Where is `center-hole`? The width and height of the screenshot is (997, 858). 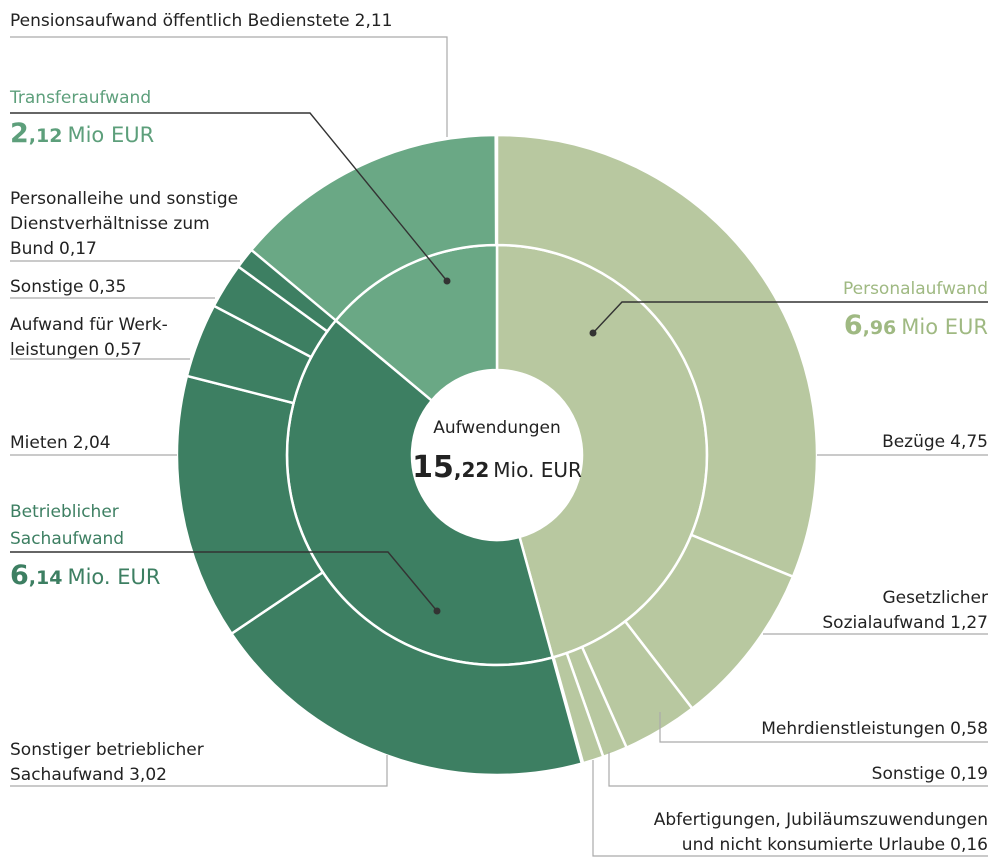 center-hole is located at coordinates (497, 455).